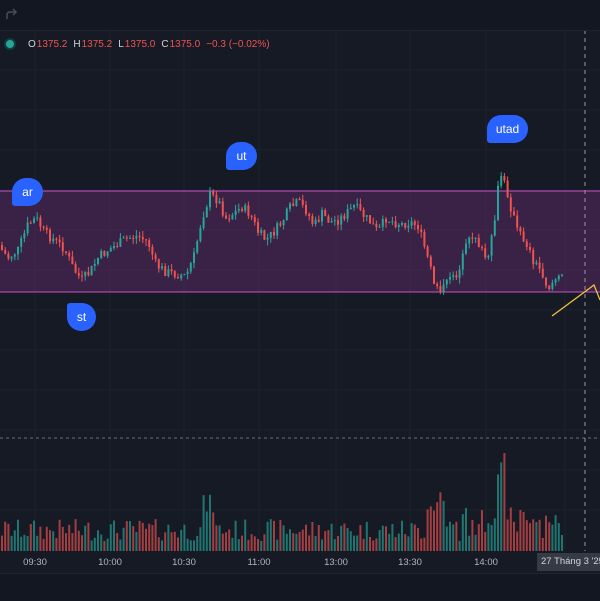  I want to click on redo-icon, so click(12, 15).